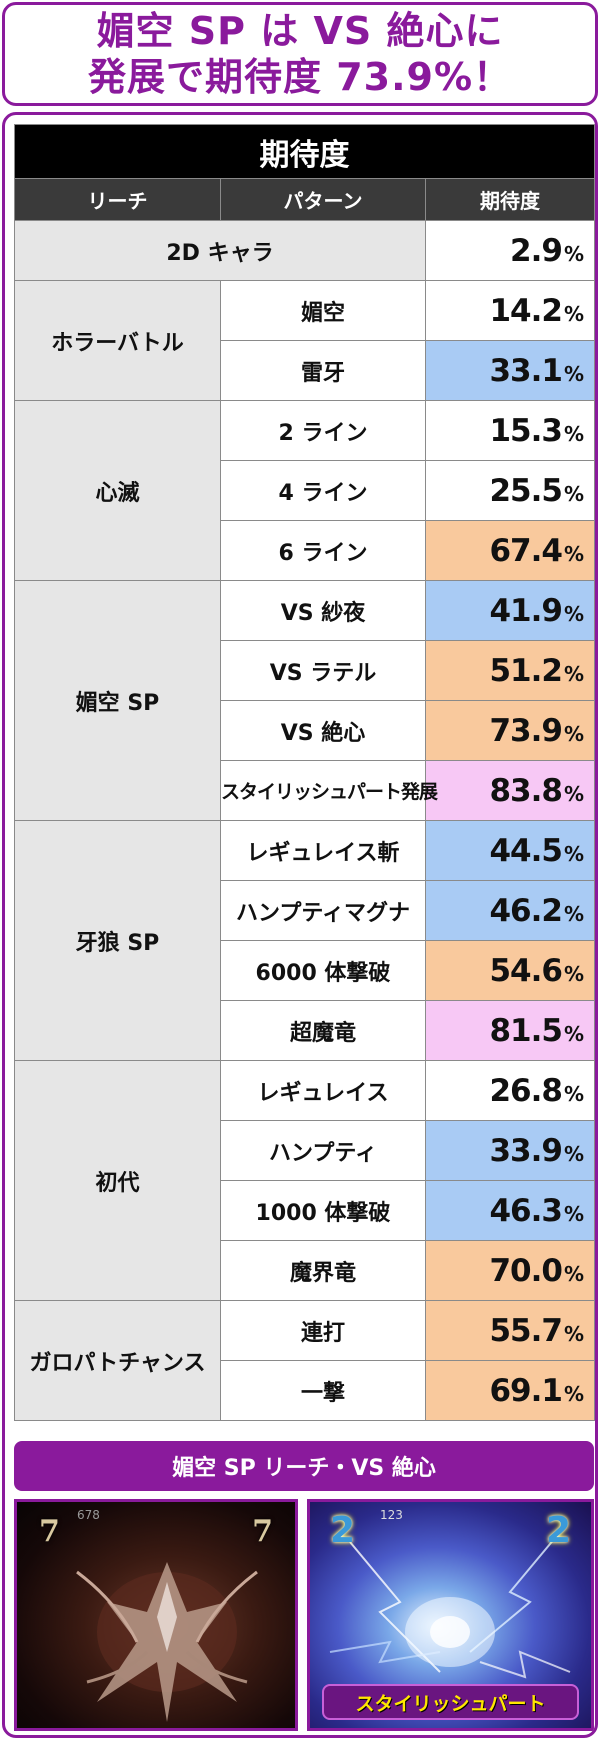  What do you see at coordinates (525, 1090) in the screenshot?
I see `rate-value: 26.8` at bounding box center [525, 1090].